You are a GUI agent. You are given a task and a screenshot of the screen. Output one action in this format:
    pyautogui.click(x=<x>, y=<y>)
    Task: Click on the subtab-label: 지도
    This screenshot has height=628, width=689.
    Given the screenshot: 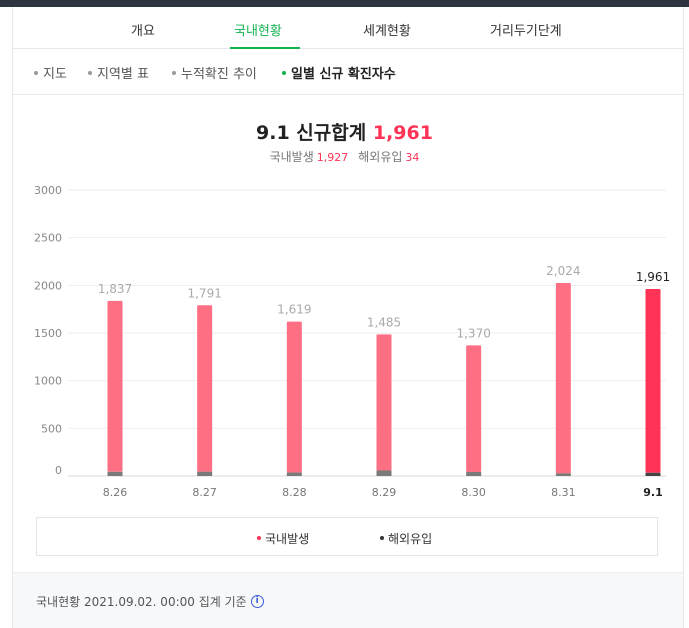 What is the action you would take?
    pyautogui.click(x=55, y=74)
    